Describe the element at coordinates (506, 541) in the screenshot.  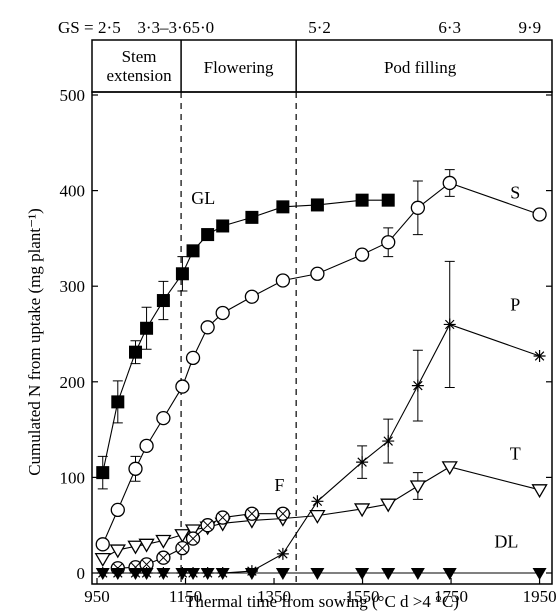
I see `series-label: DL` at that location.